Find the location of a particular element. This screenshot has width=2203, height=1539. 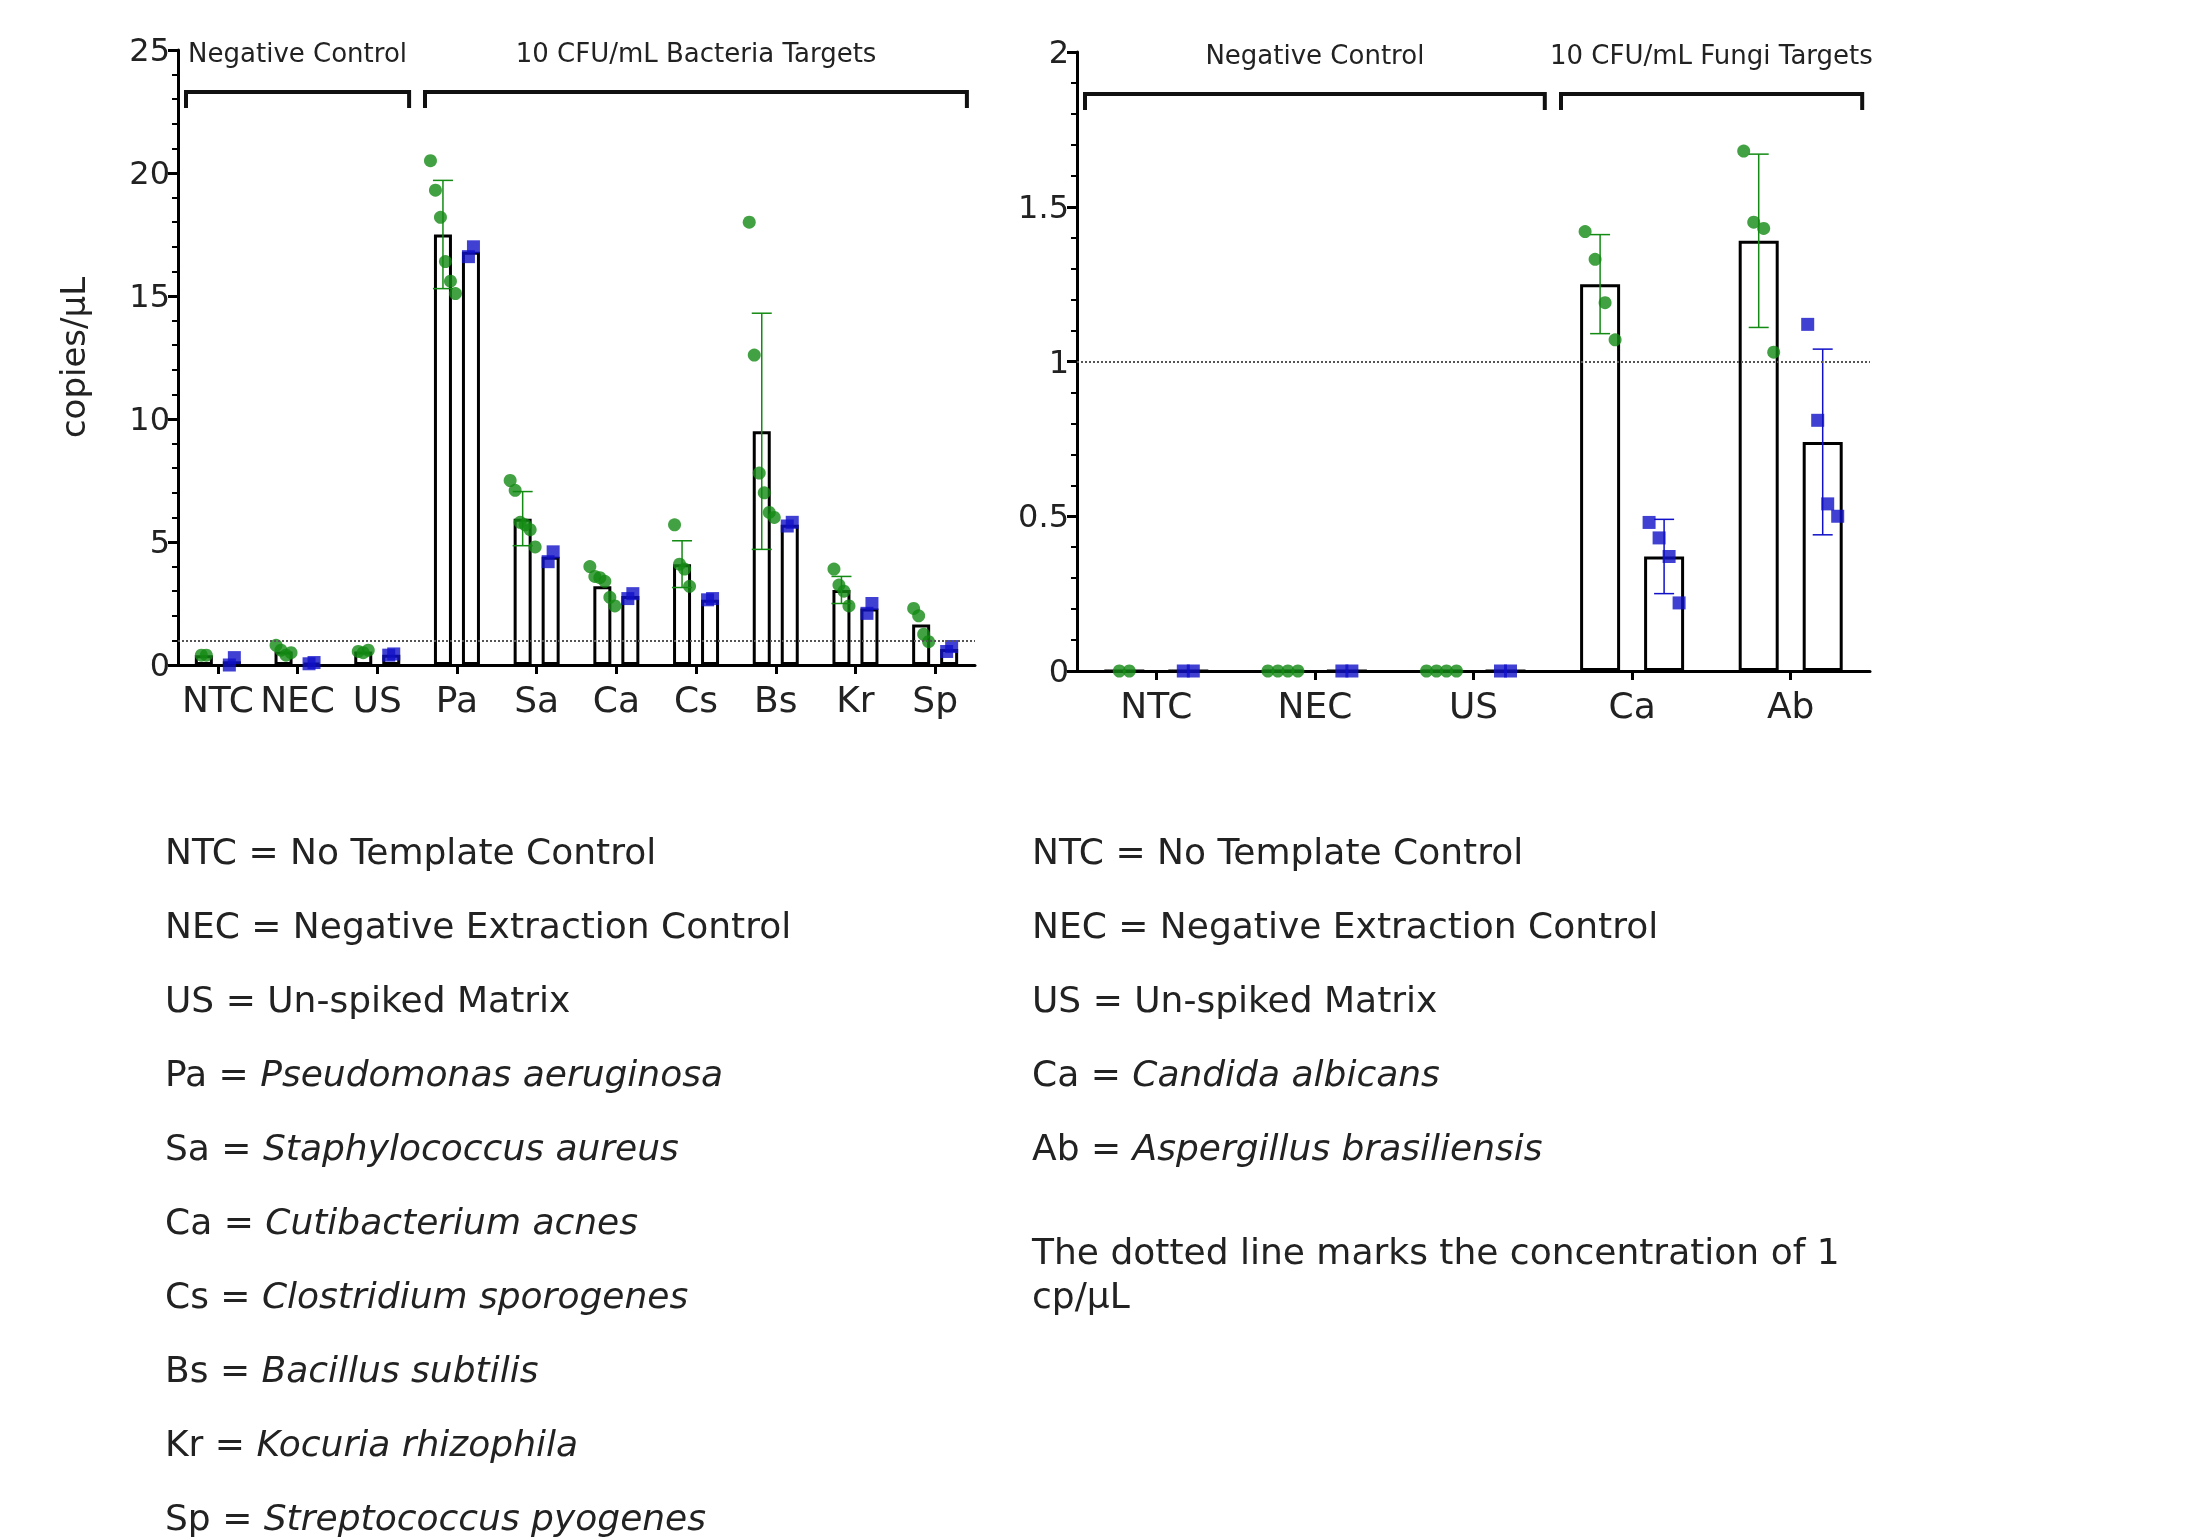

y-tick-label: 20 is located at coordinates (149, 173).